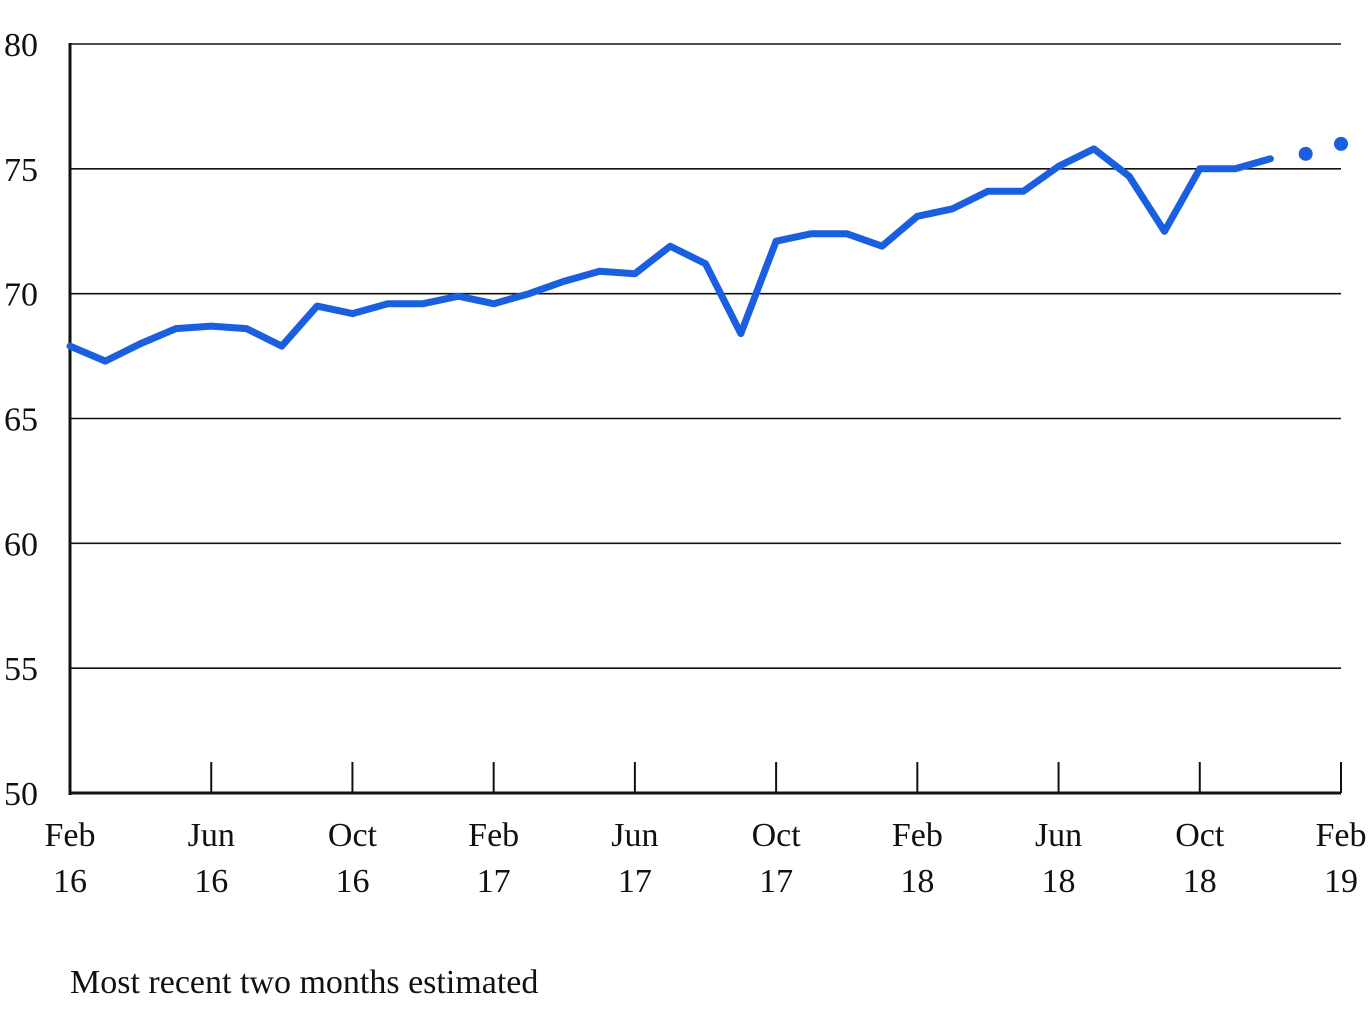 This screenshot has width=1369, height=1013. Describe the element at coordinates (21, 170) in the screenshot. I see `y-tick-label: 75` at that location.